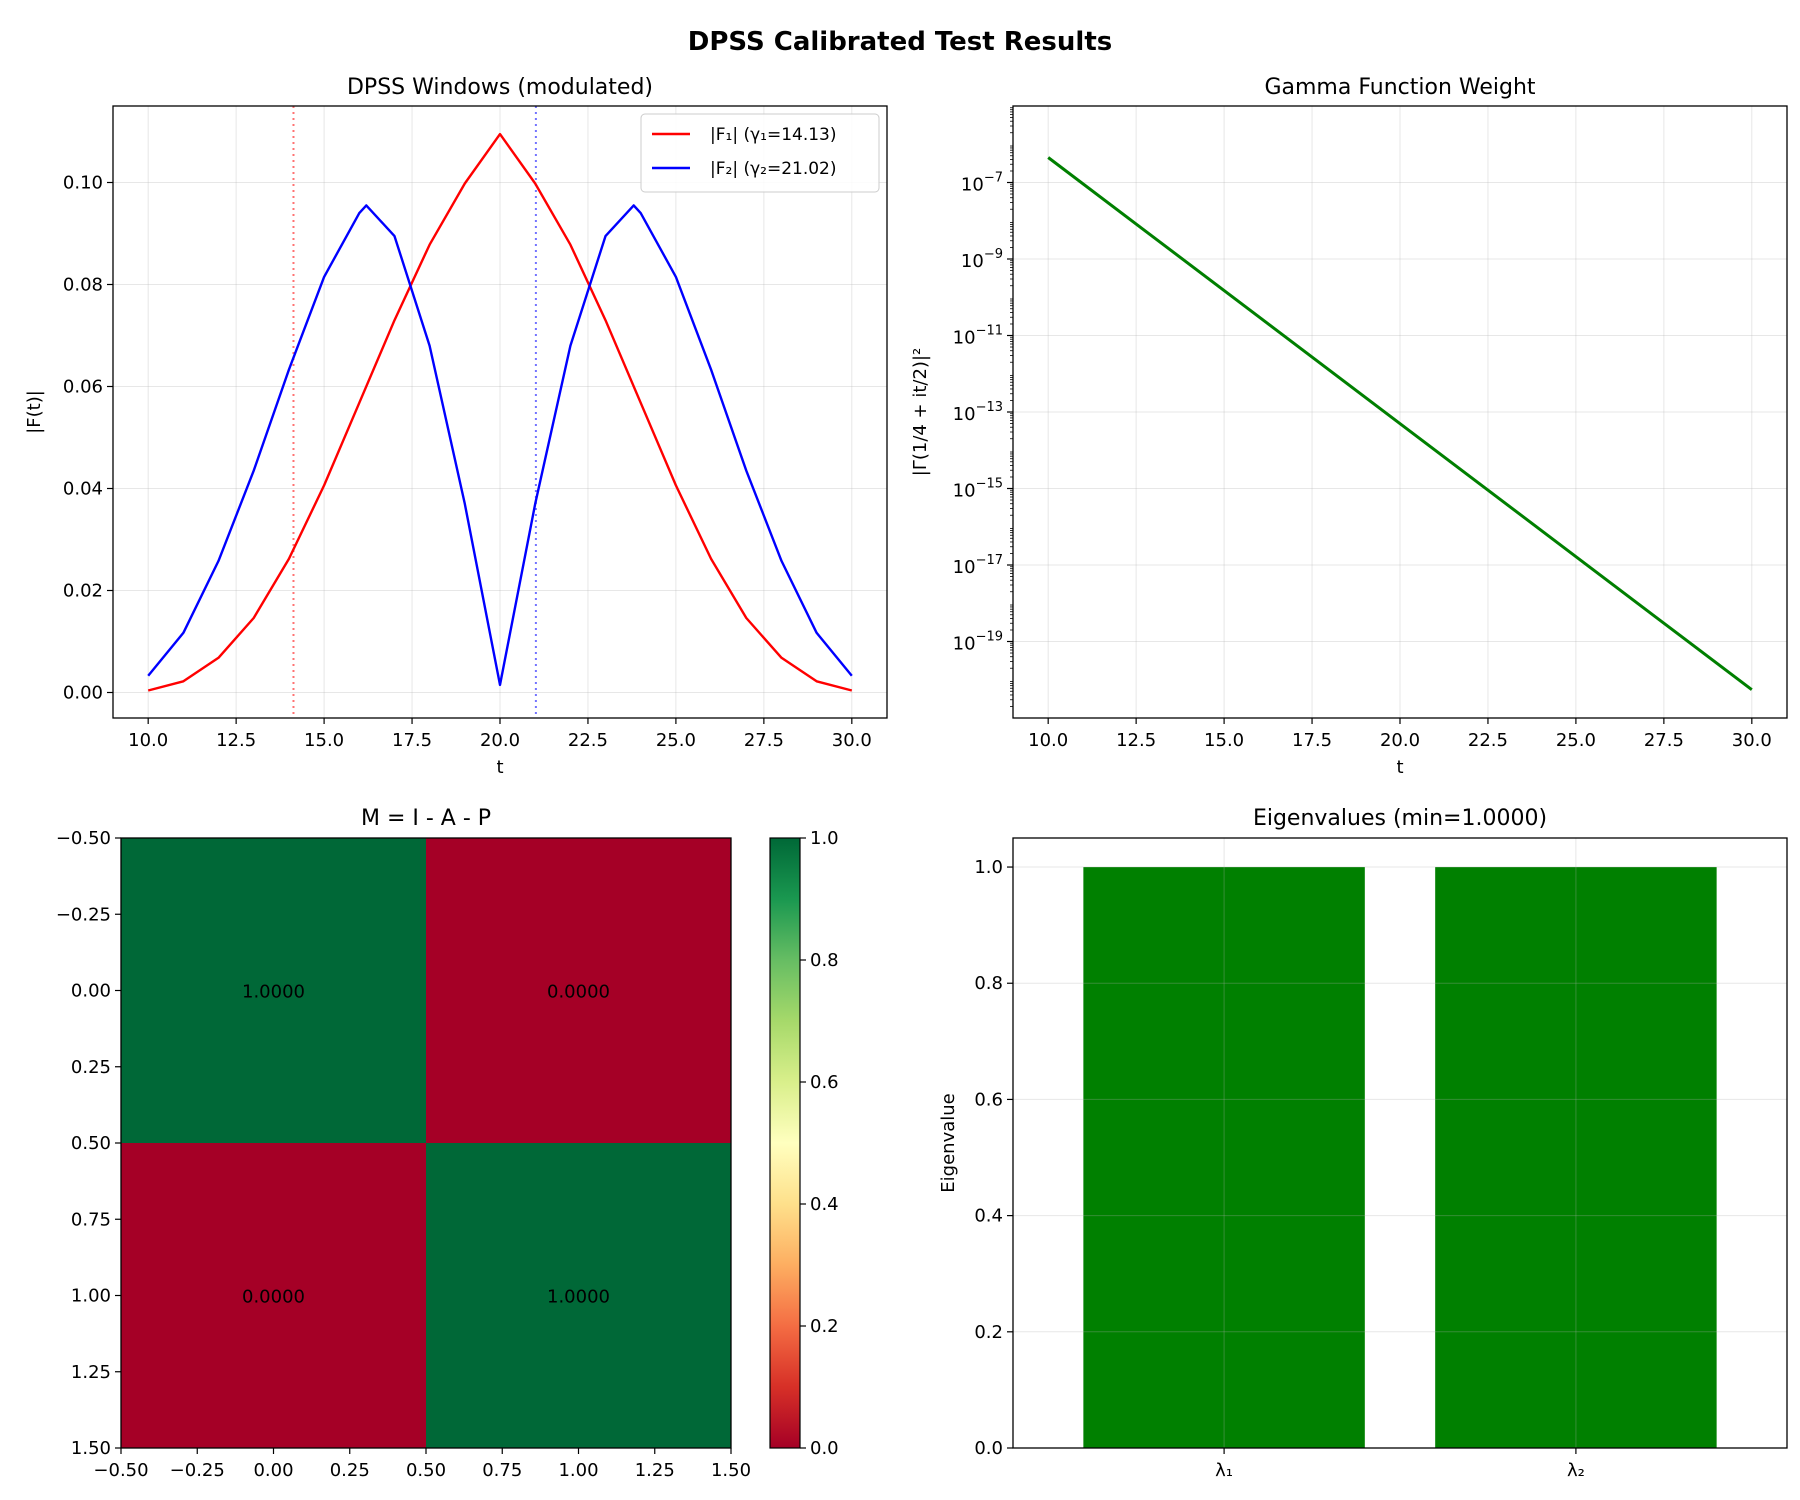  I want to click on gamma-x-tick-label: 10.0, so click(1048, 740).